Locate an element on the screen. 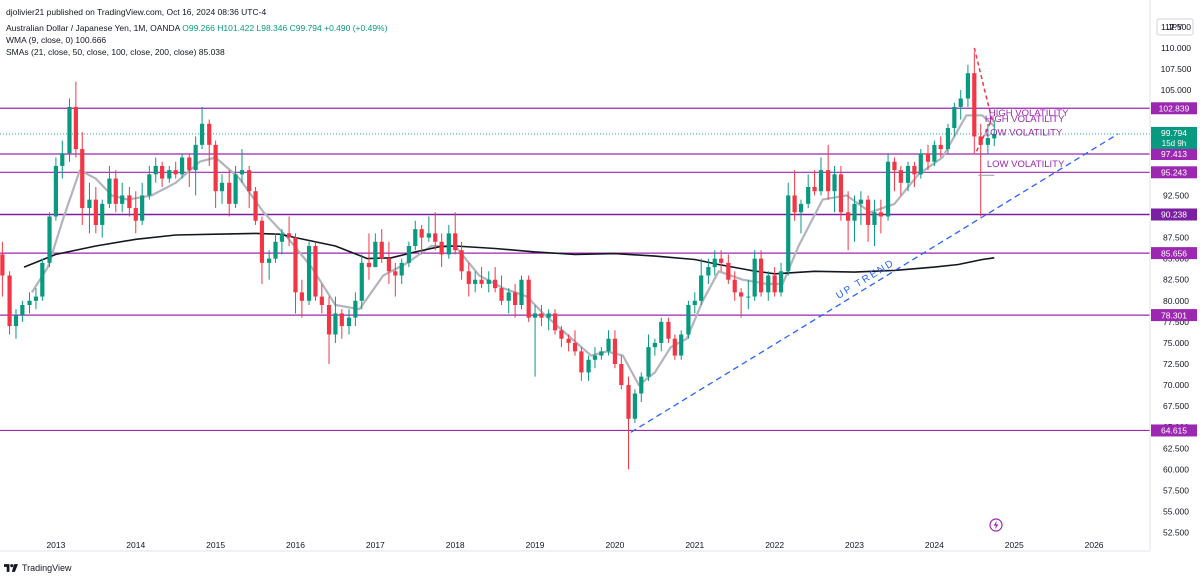 Image resolution: width=1200 pixels, height=577 pixels. y-tick-label: 87.500 is located at coordinates (1176, 238).